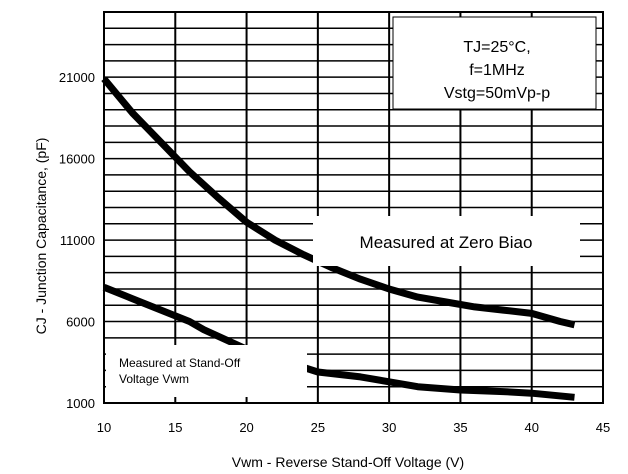 The height and width of the screenshot is (474, 628). What do you see at coordinates (77, 77) in the screenshot?
I see `y-tick-label: 21000` at bounding box center [77, 77].